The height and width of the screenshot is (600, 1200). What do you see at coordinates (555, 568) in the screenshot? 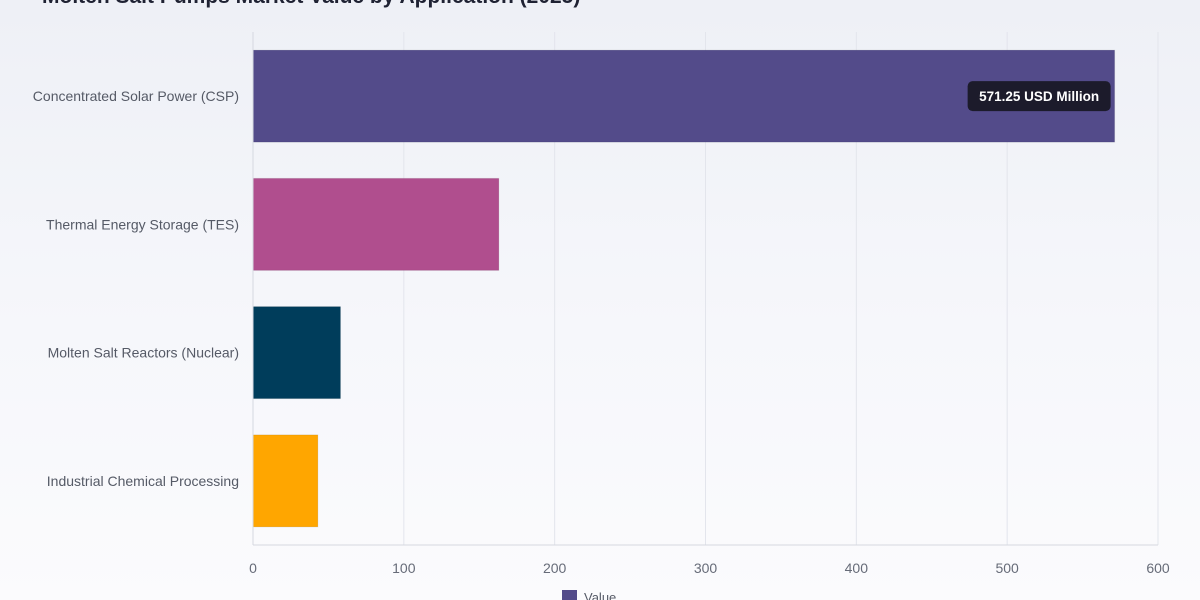
I see `x-tick-label: 200` at bounding box center [555, 568].